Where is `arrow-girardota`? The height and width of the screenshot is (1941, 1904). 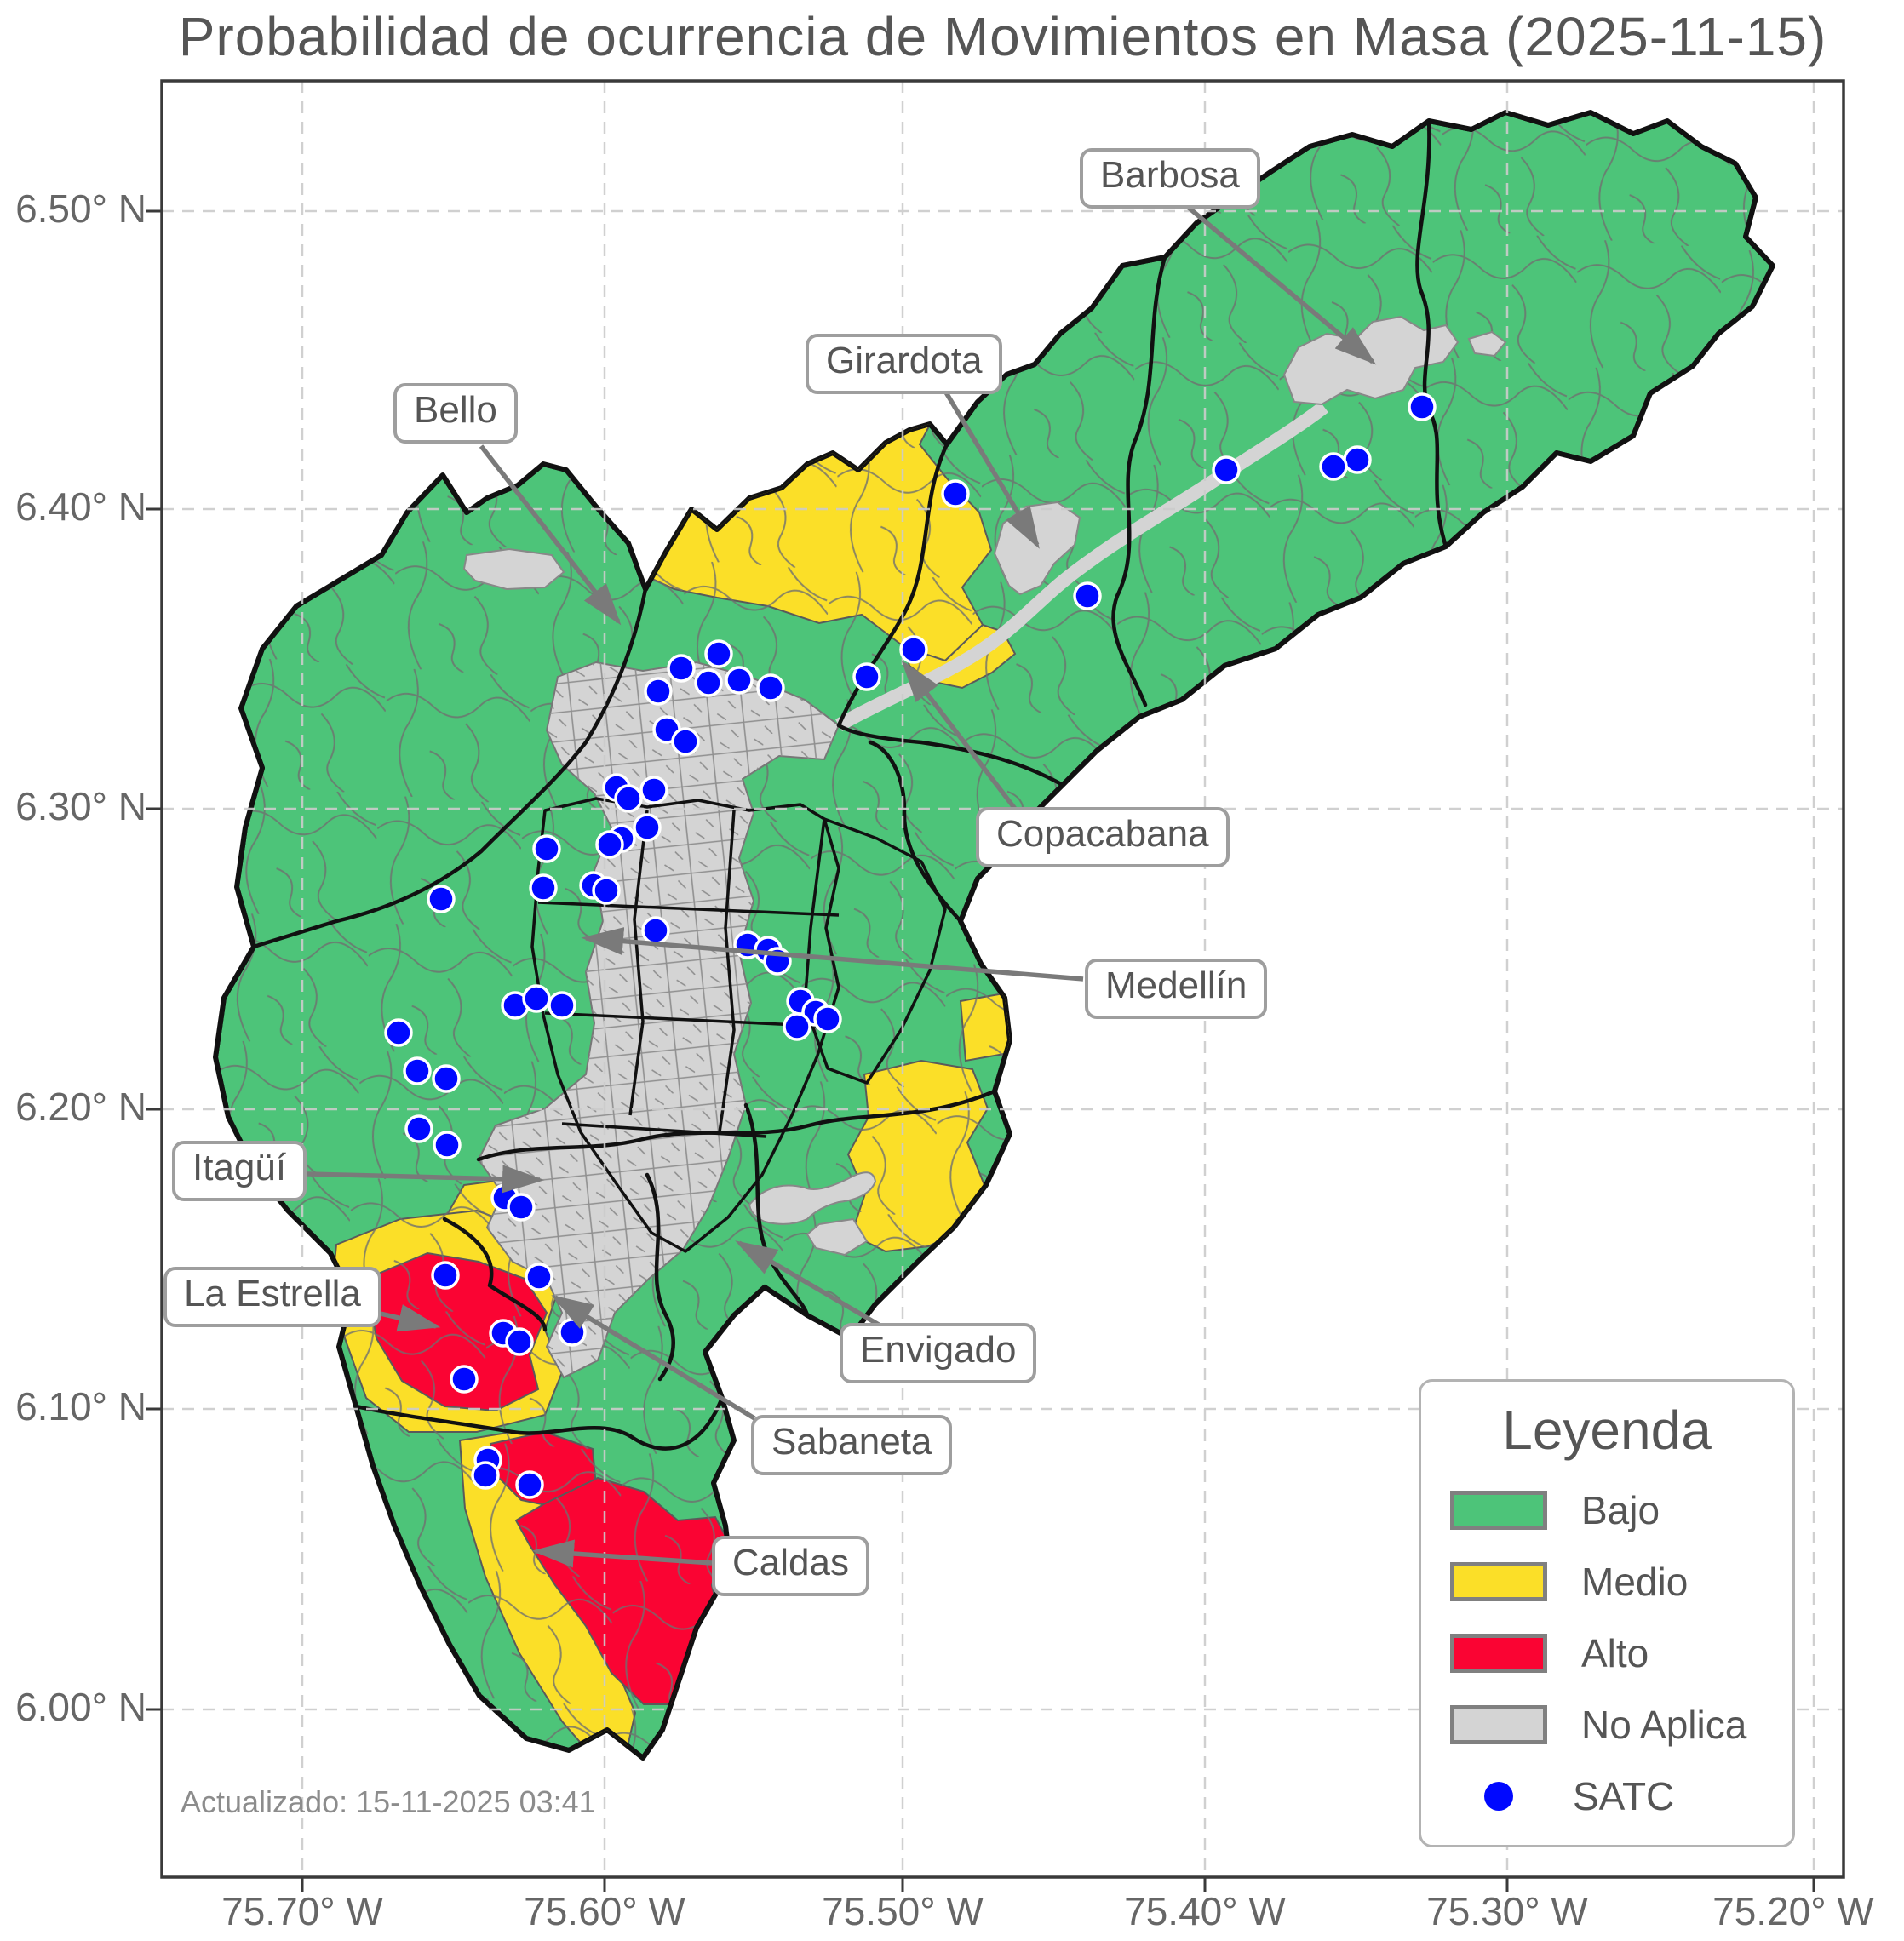
arrow-girardota is located at coordinates (991, 468).